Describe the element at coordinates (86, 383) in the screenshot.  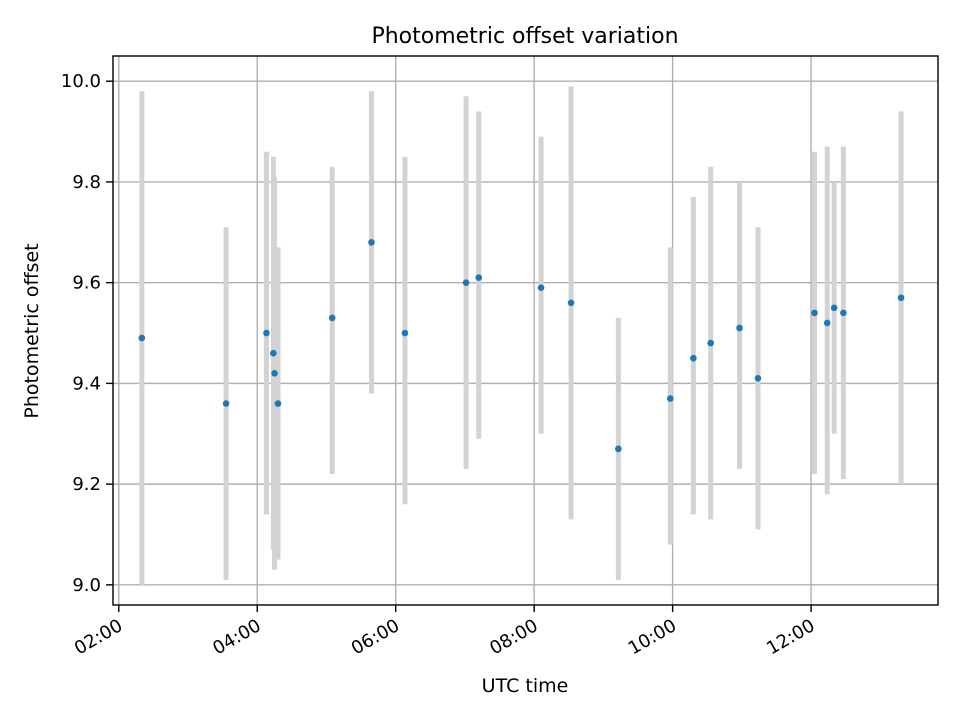
I see `y-tick-label: 9.4` at that location.